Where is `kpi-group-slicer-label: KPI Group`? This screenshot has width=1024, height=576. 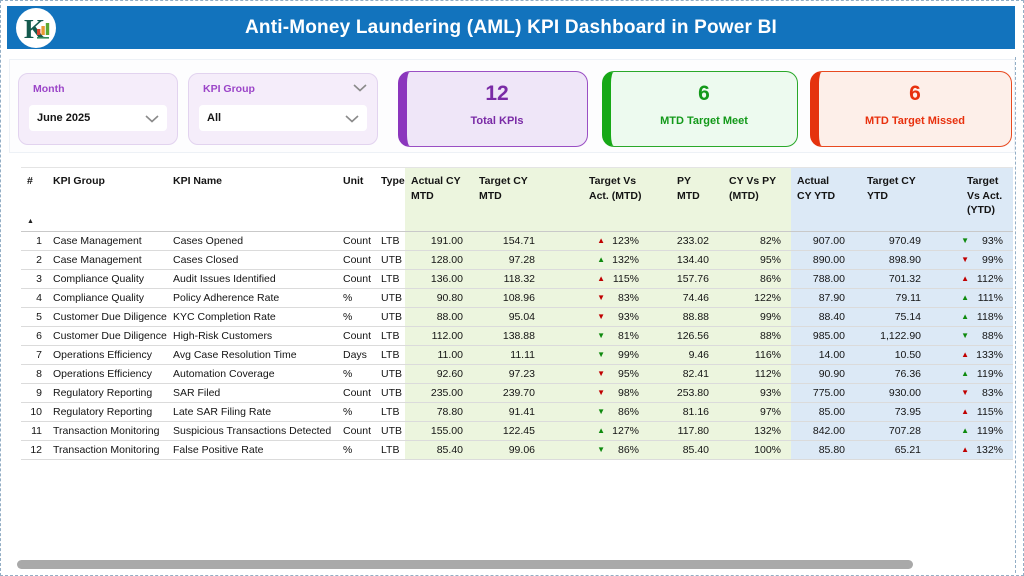
kpi-group-slicer-label: KPI Group is located at coordinates (229, 89).